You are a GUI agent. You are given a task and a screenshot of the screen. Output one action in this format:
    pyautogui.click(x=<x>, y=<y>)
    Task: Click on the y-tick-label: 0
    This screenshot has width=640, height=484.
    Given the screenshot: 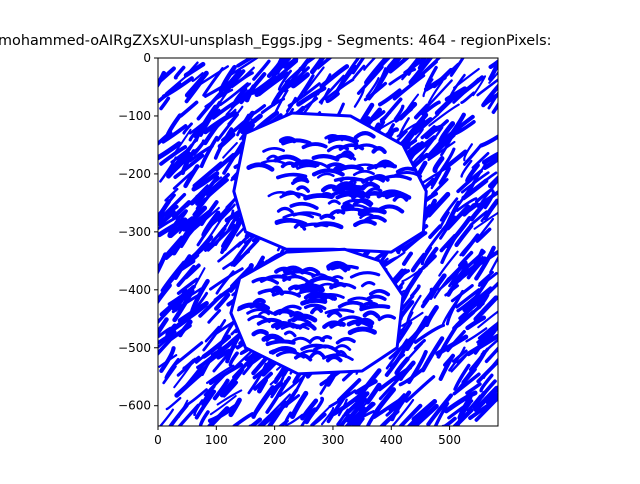 What is the action you would take?
    pyautogui.click(x=147, y=58)
    